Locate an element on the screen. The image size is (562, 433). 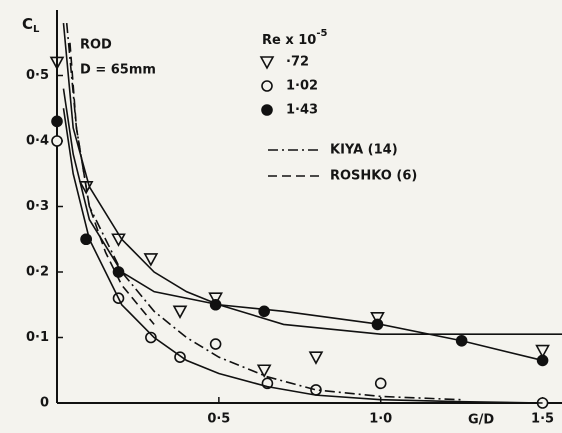
y-tick-label: 0·4 is located at coordinates (37, 141).